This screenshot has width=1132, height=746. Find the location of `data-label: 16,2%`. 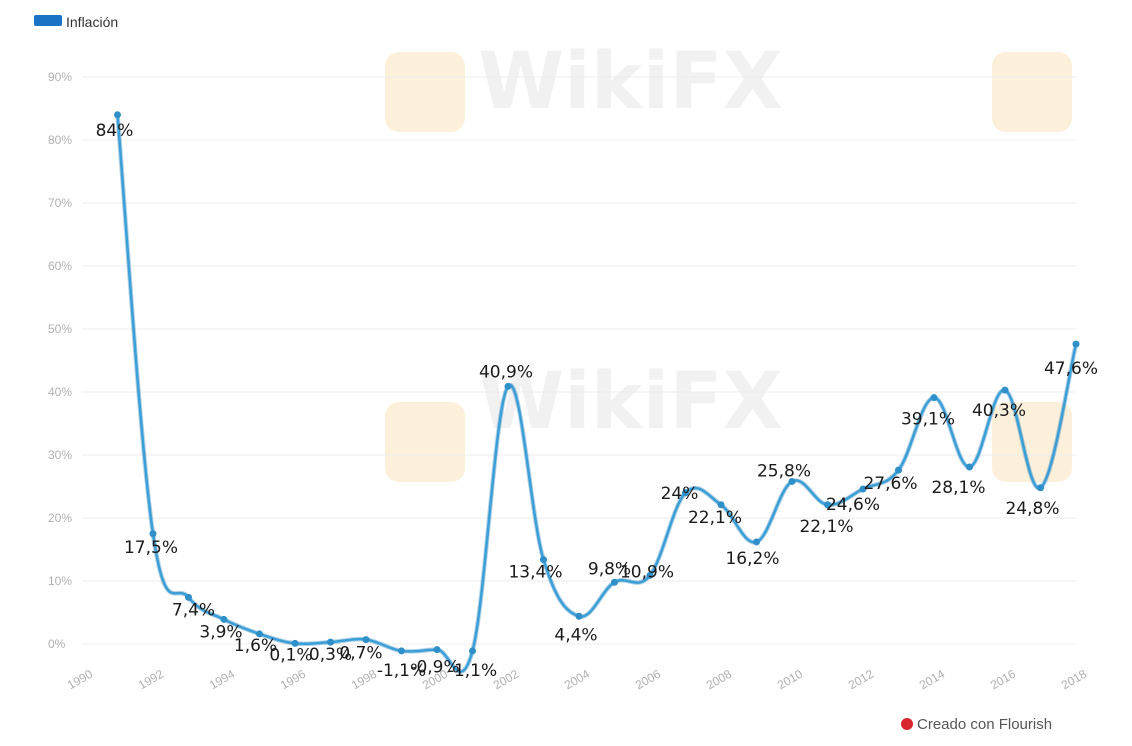

data-label: 16,2% is located at coordinates (752, 559).